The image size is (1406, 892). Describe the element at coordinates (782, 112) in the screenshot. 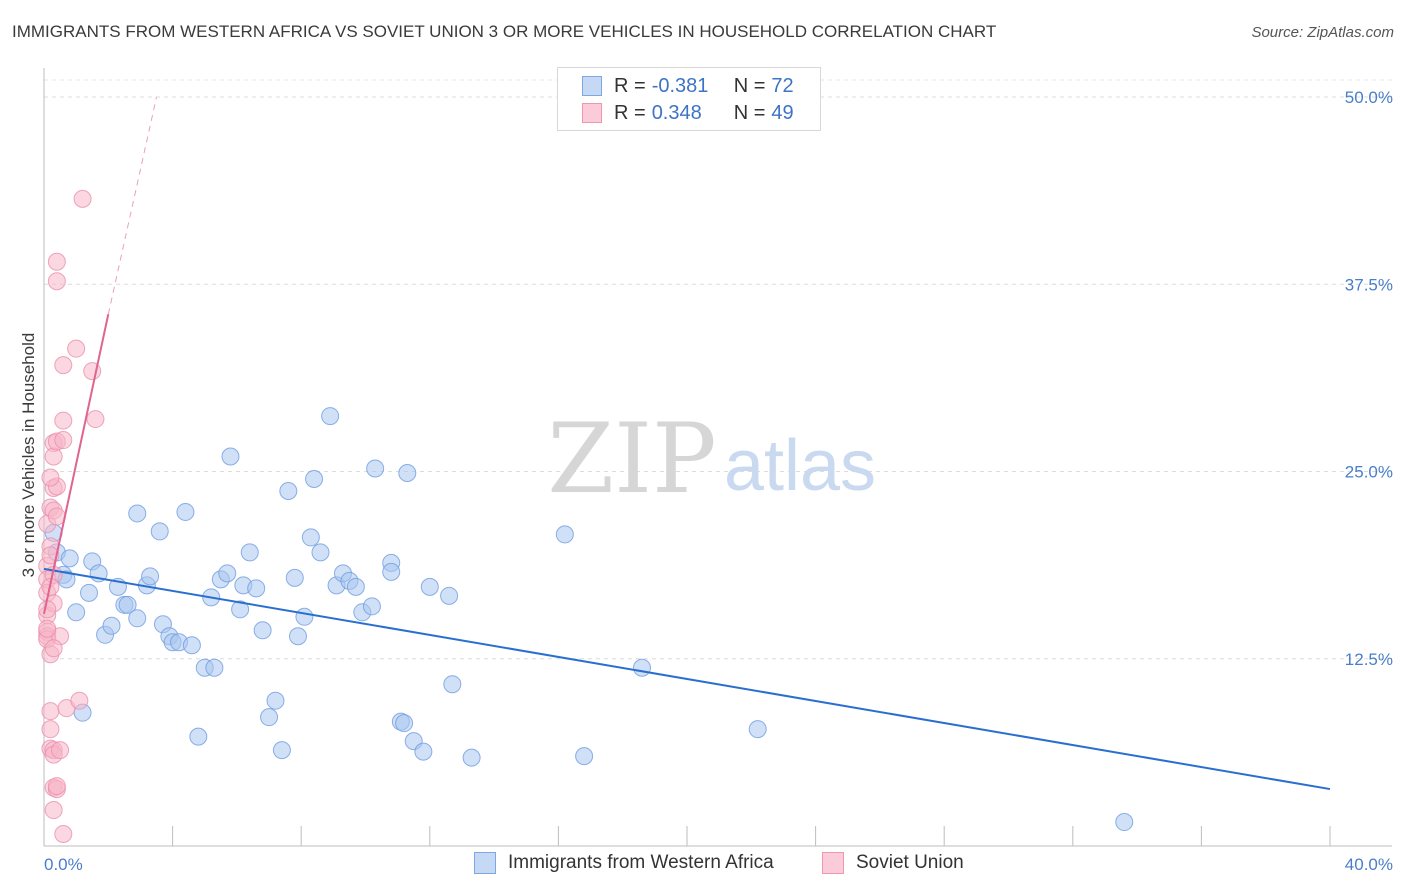

I see `n-value: 49` at that location.